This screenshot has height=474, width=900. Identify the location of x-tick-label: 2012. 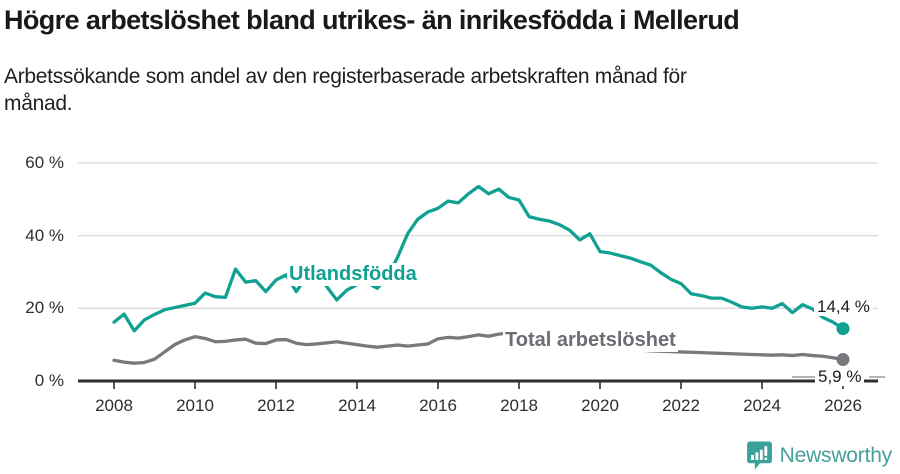
(276, 405).